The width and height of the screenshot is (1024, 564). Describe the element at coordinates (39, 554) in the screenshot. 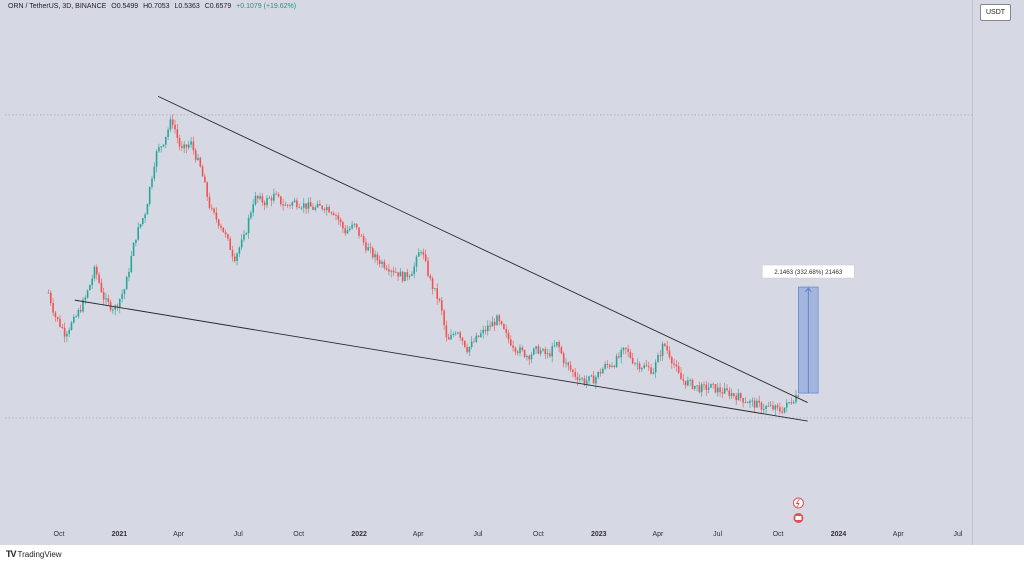

I see `brand-name: TradingView` at that location.